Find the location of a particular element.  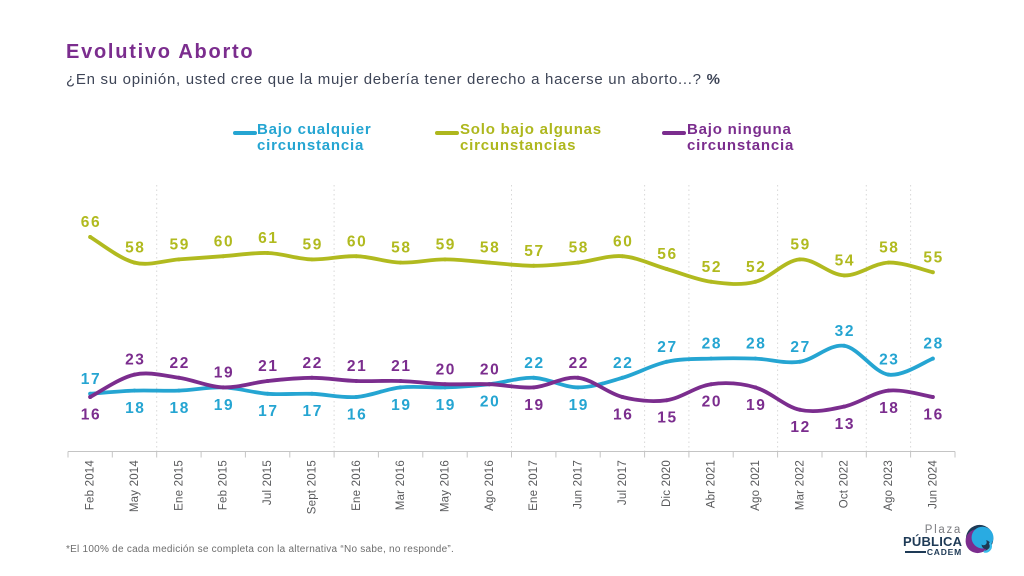

svg-text: Sept 2015 is located at coordinates (312, 487).